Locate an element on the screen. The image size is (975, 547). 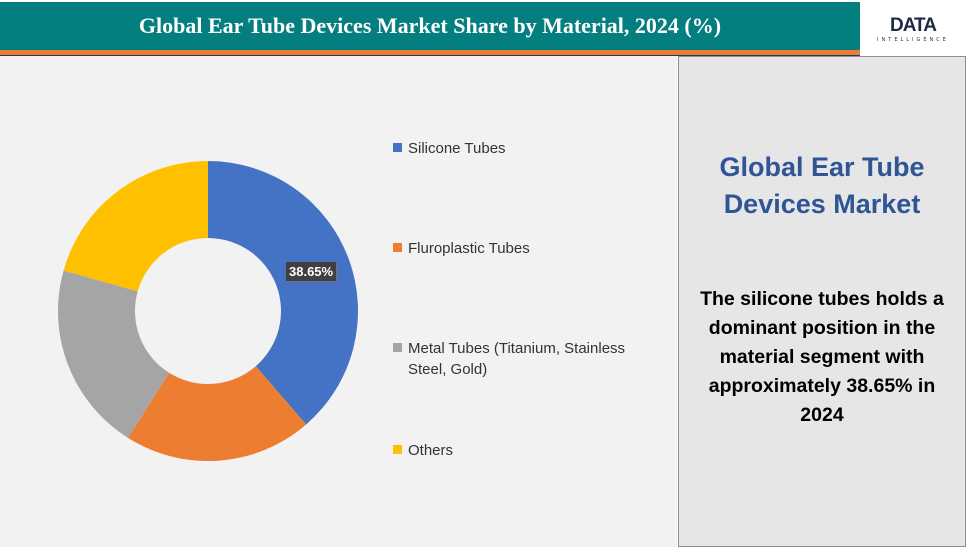
legend-label: Silicone Tubes is located at coordinates (457, 148).